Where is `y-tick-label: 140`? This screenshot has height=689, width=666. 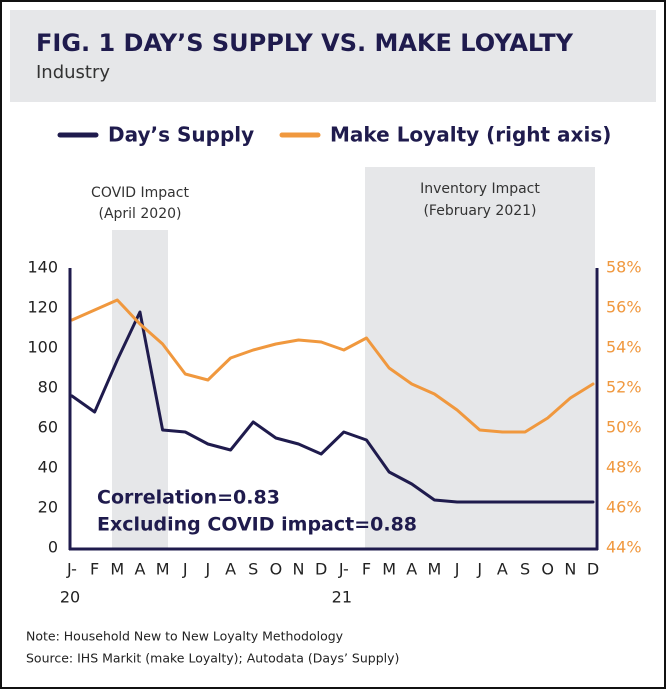 y-tick-label: 140 is located at coordinates (42, 267).